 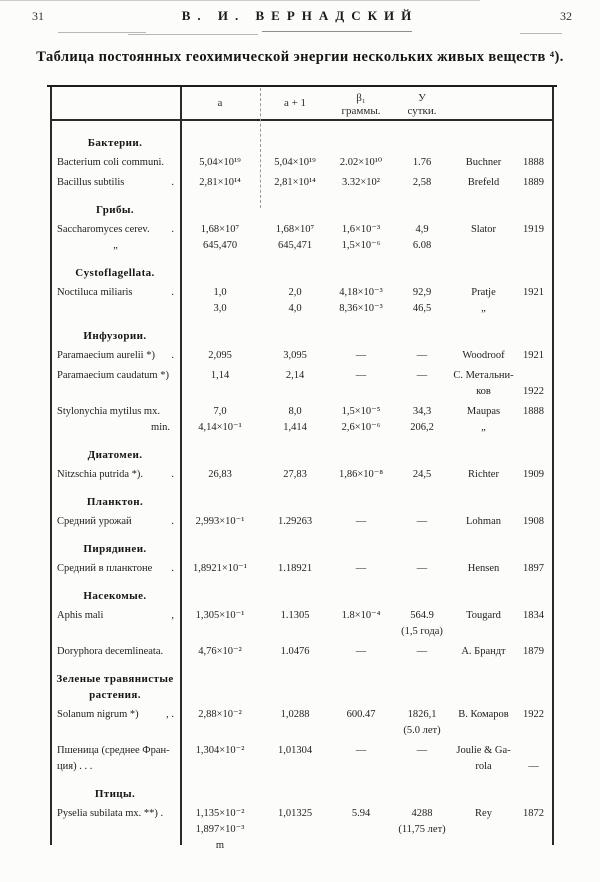 I want to click on cell-beta: 1,5×10⁻⁶, so click(x=361, y=245).